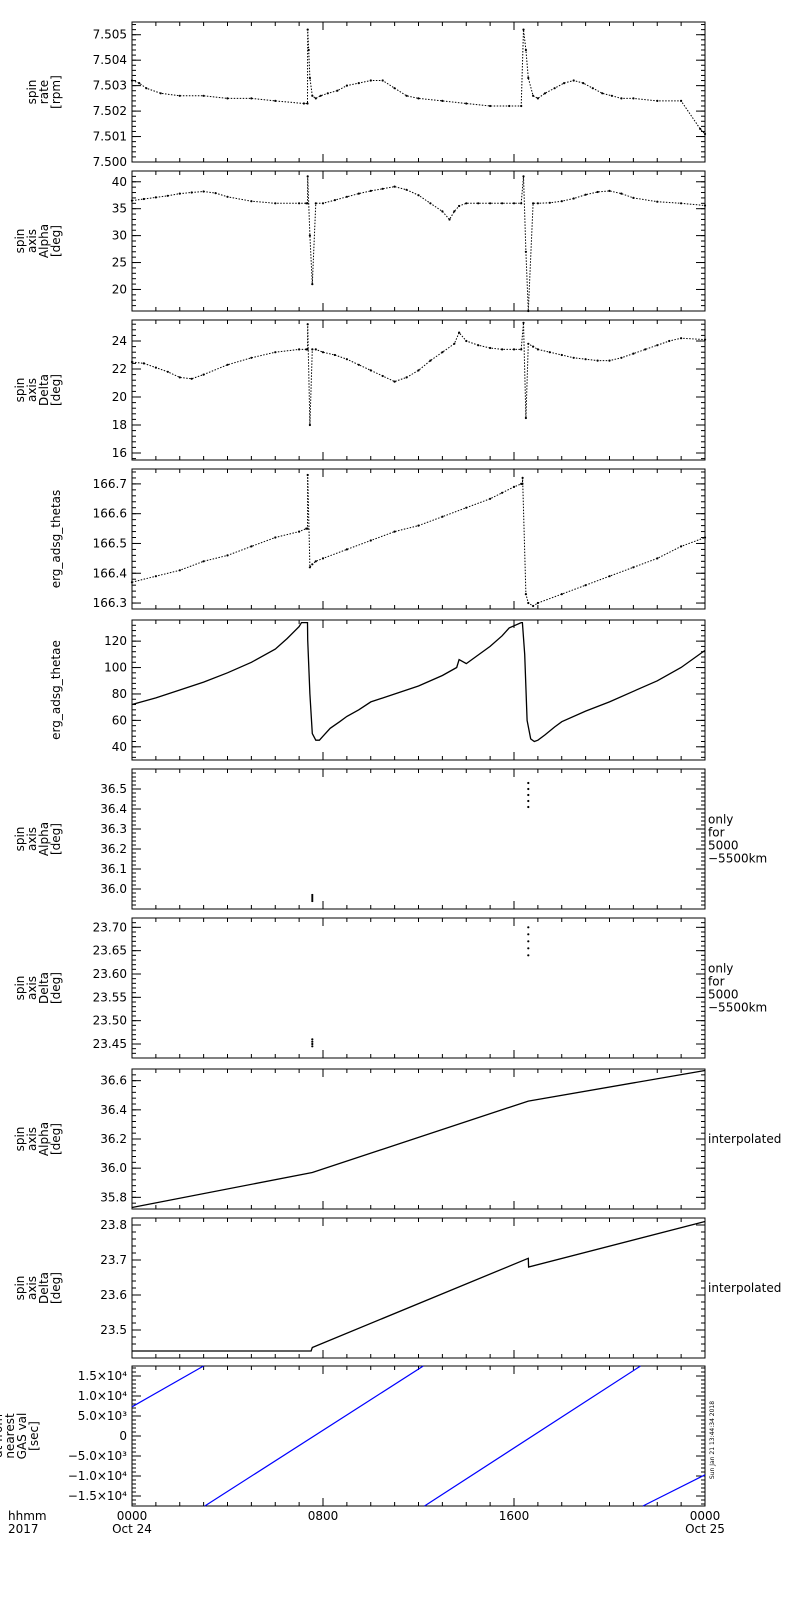 The height and width of the screenshot is (1600, 800). Describe the element at coordinates (123, 1436) in the screenshot. I see `y-tick-label: 0` at that location.